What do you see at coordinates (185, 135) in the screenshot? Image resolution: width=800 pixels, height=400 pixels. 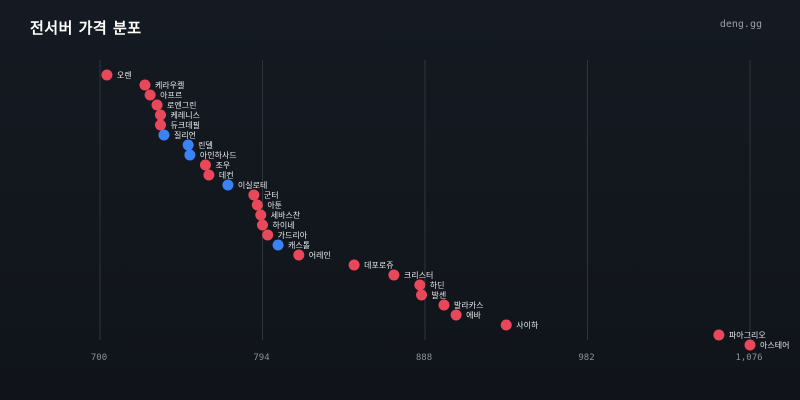 I see `point-label: 질리언` at bounding box center [185, 135].